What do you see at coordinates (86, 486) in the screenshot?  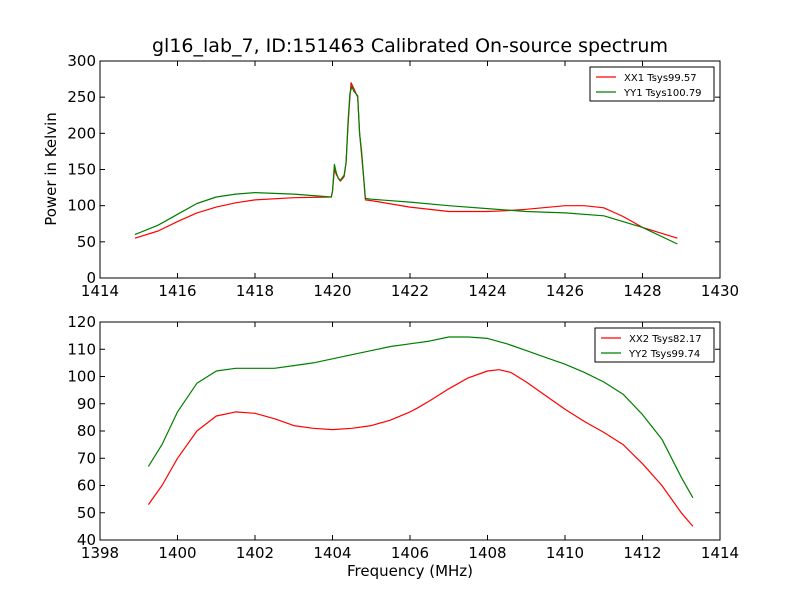 I see `bottom-ytick-label: 60` at bounding box center [86, 486].